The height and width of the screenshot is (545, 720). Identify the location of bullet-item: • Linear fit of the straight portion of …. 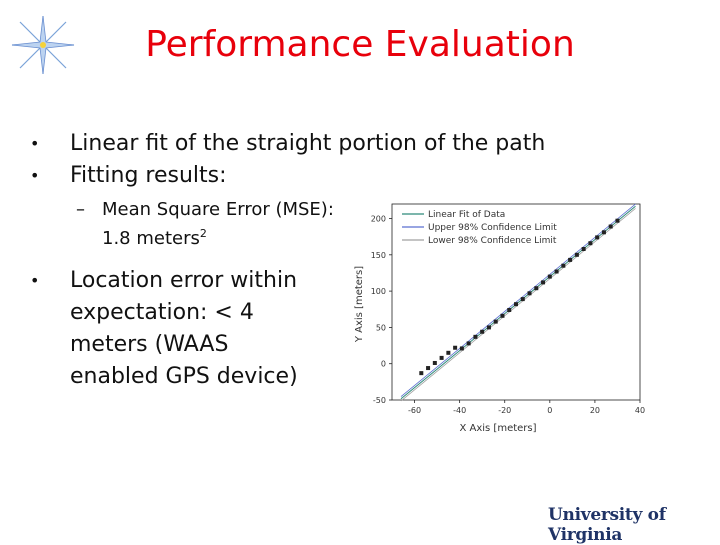
(336, 144).